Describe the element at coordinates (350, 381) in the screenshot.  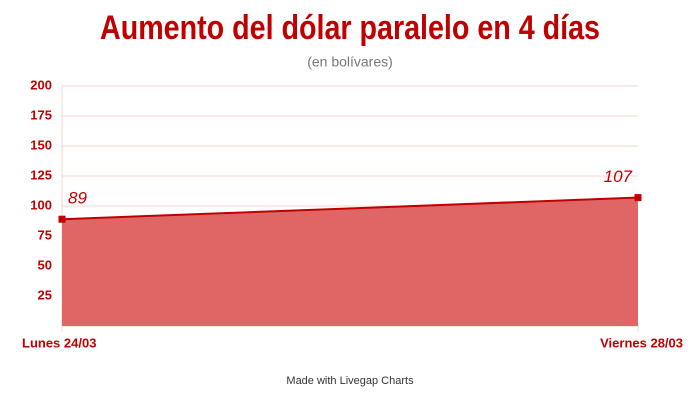
I see `credit: Made with Livegap Charts` at that location.